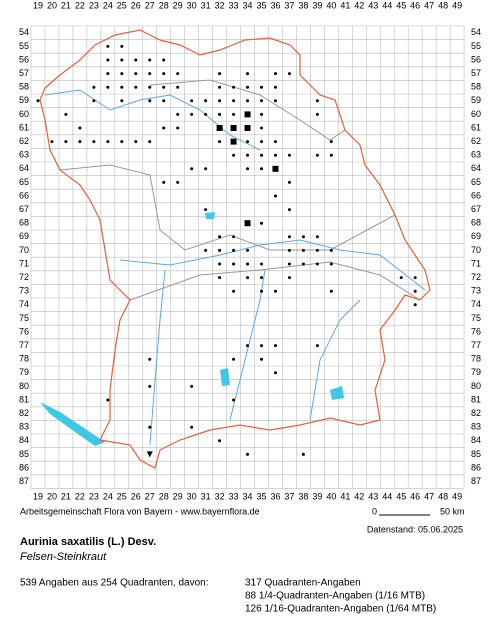  Describe the element at coordinates (248, 496) in the screenshot. I see `column-label: 34` at that location.